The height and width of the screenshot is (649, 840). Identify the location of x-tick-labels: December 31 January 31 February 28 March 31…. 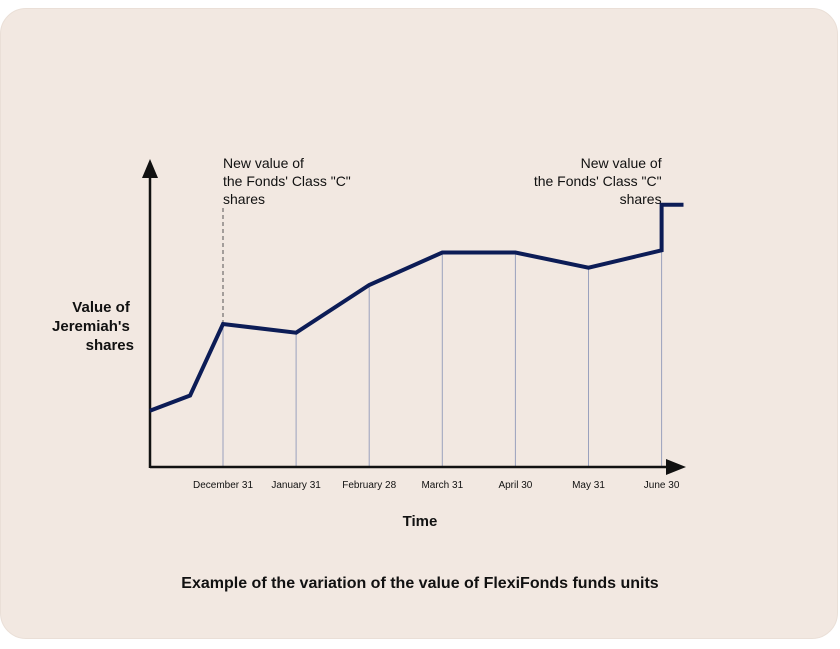
(436, 485).